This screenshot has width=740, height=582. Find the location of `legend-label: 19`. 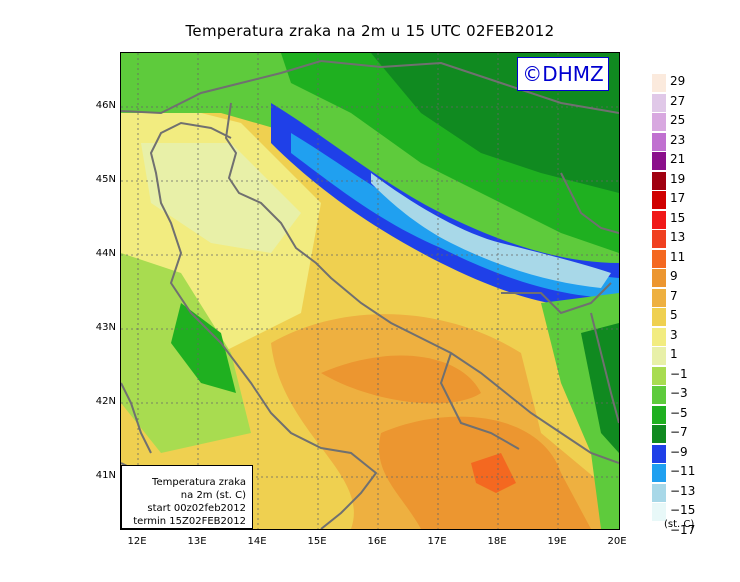

legend-label: 19 is located at coordinates (678, 178).